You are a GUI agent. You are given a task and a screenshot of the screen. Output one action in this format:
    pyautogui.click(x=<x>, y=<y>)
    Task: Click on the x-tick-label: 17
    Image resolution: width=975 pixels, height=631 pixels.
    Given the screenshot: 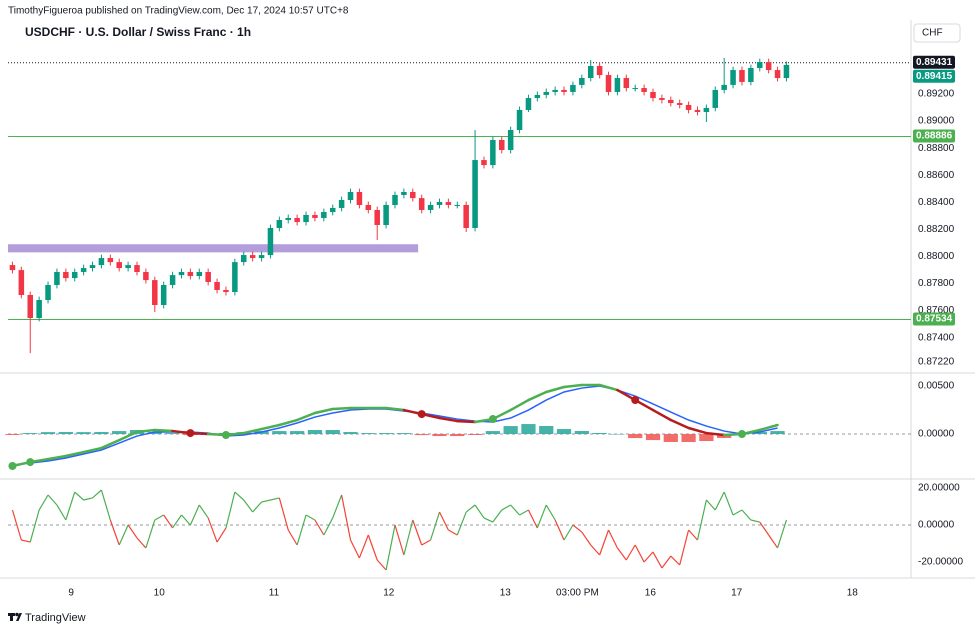 What is the action you would take?
    pyautogui.click(x=737, y=593)
    